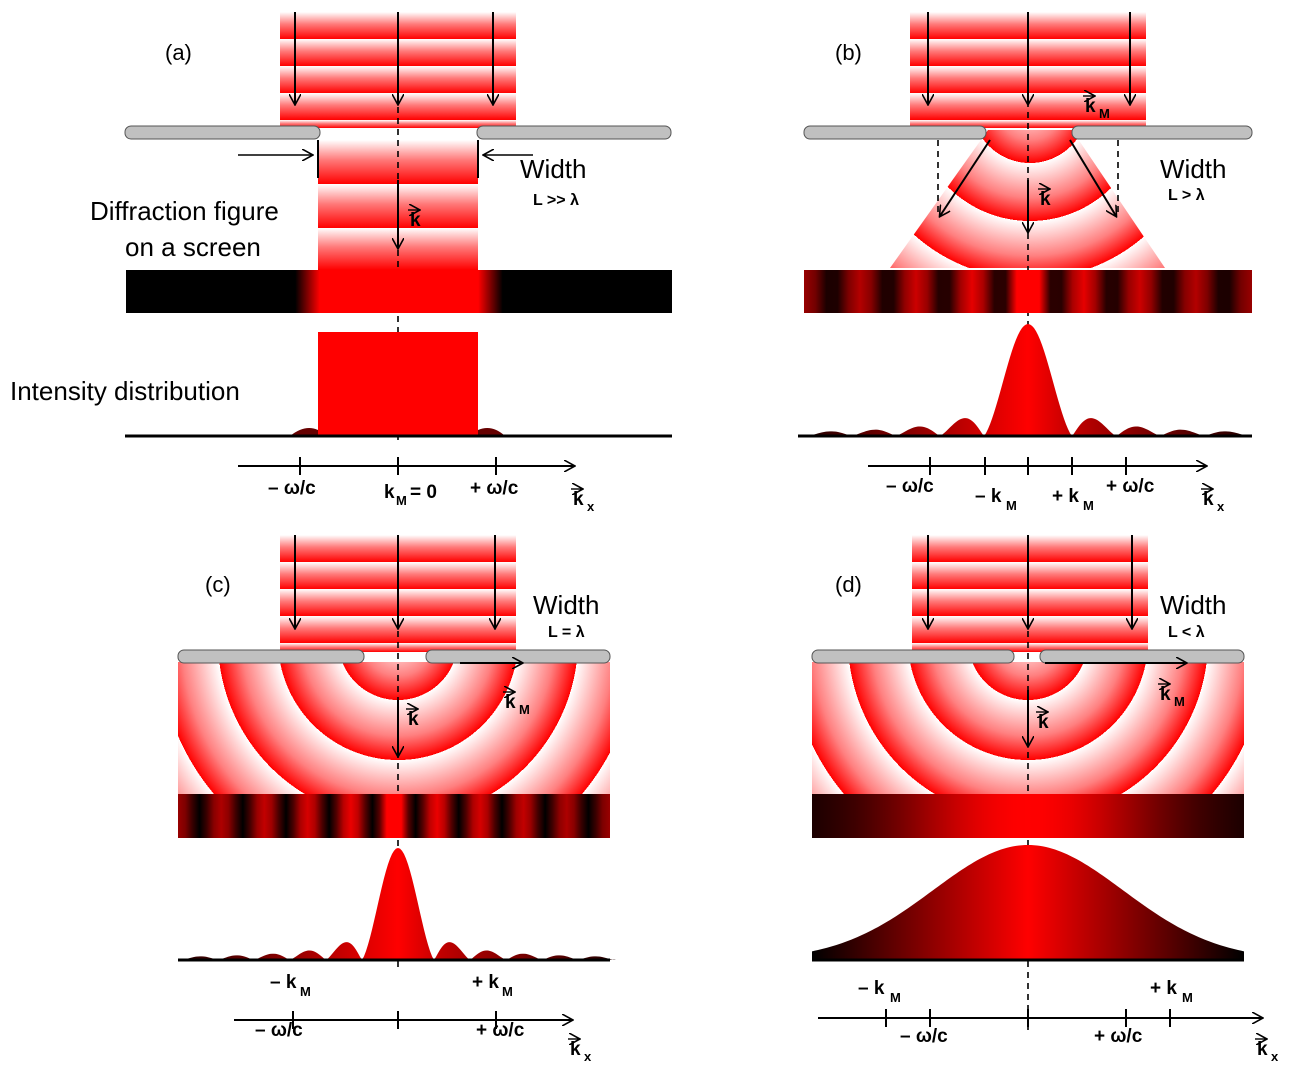  Describe the element at coordinates (1130, 486) in the screenshot. I see `panel-b-axis-label-pos-wc: + ω/c` at that location.